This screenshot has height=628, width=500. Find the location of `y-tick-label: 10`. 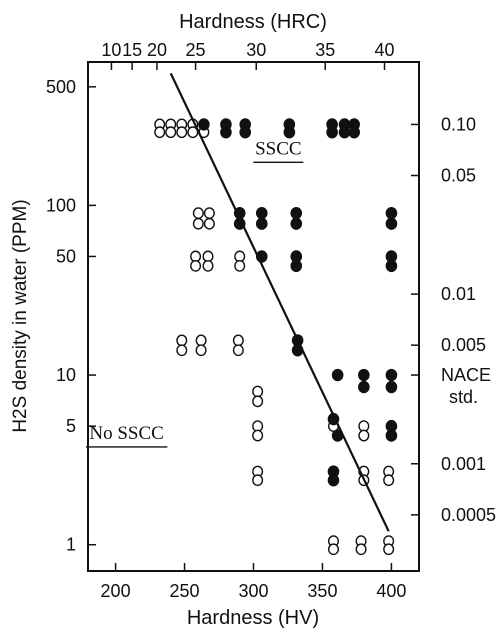

y-tick-label: 10 is located at coordinates (66, 375).